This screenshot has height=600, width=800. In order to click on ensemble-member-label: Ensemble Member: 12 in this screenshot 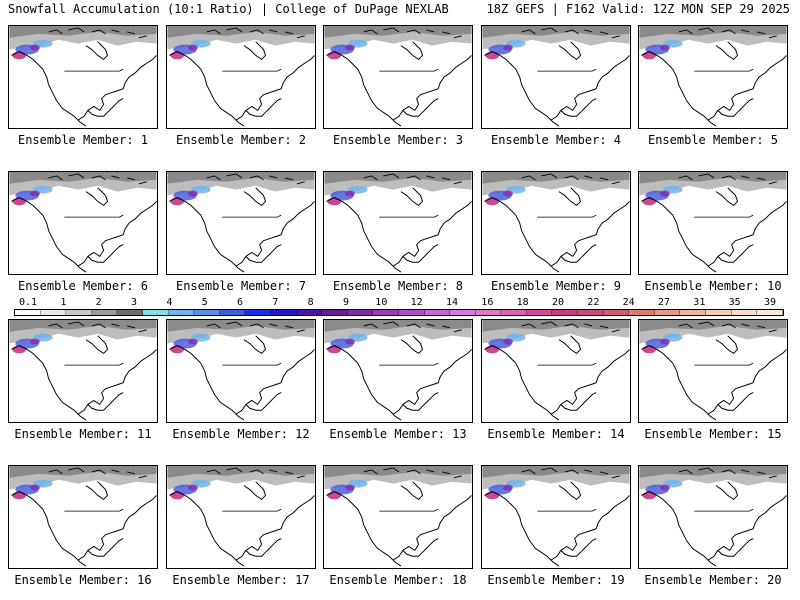, I will do `click(241, 434)`.